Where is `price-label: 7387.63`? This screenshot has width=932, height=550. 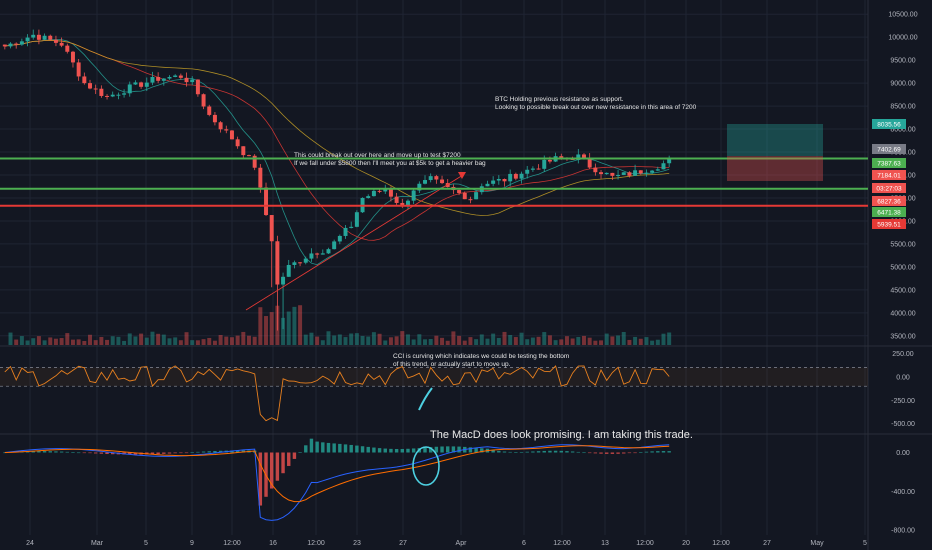
price-label: 7387.63 is located at coordinates (889, 163).